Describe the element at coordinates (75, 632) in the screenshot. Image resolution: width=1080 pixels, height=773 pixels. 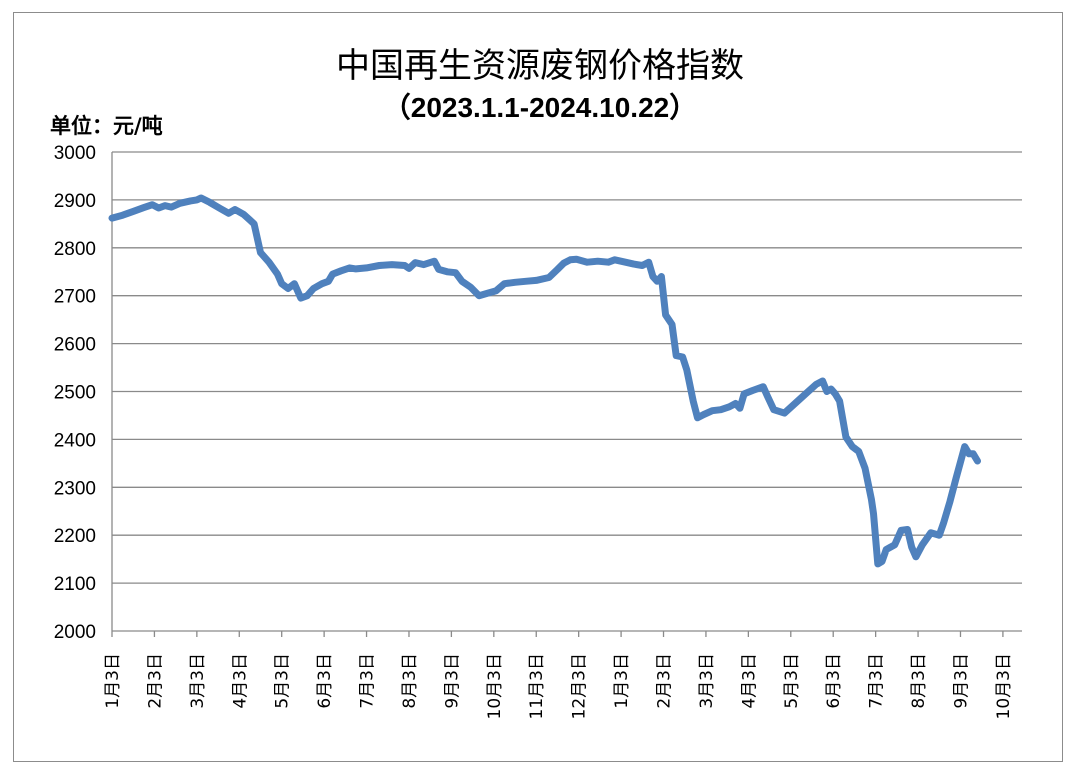
I see `y-tick-label-2000: 2000` at that location.